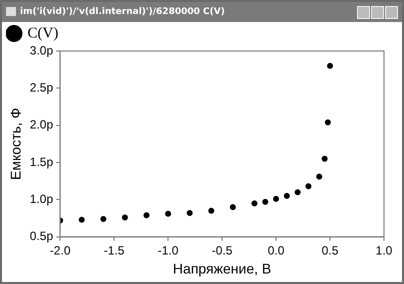  Describe the element at coordinates (276, 250) in the screenshot. I see `x-tick-label: 0.0` at that location.